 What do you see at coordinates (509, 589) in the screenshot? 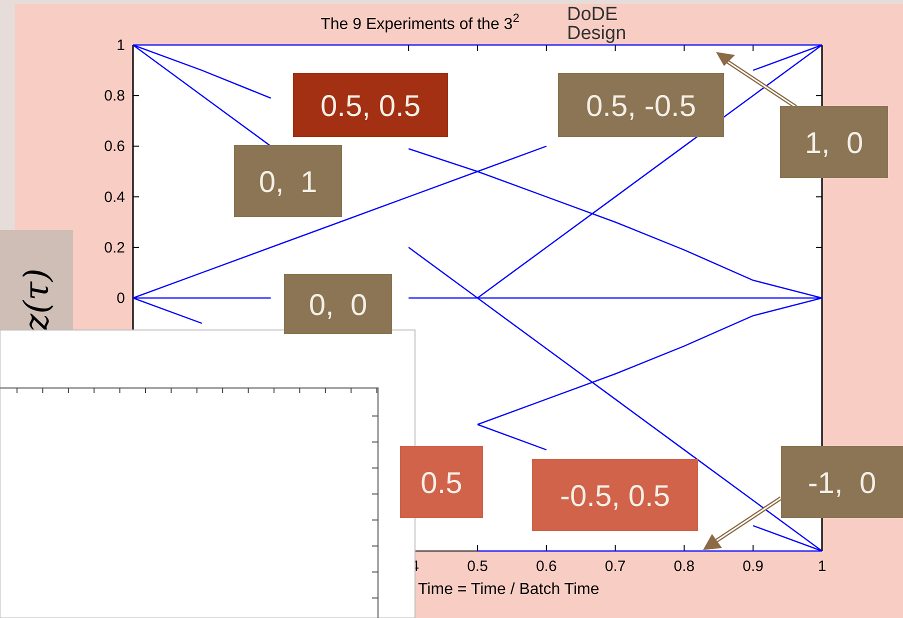
I see `x-axis-title: Time = Time / Batch Time` at bounding box center [509, 589].